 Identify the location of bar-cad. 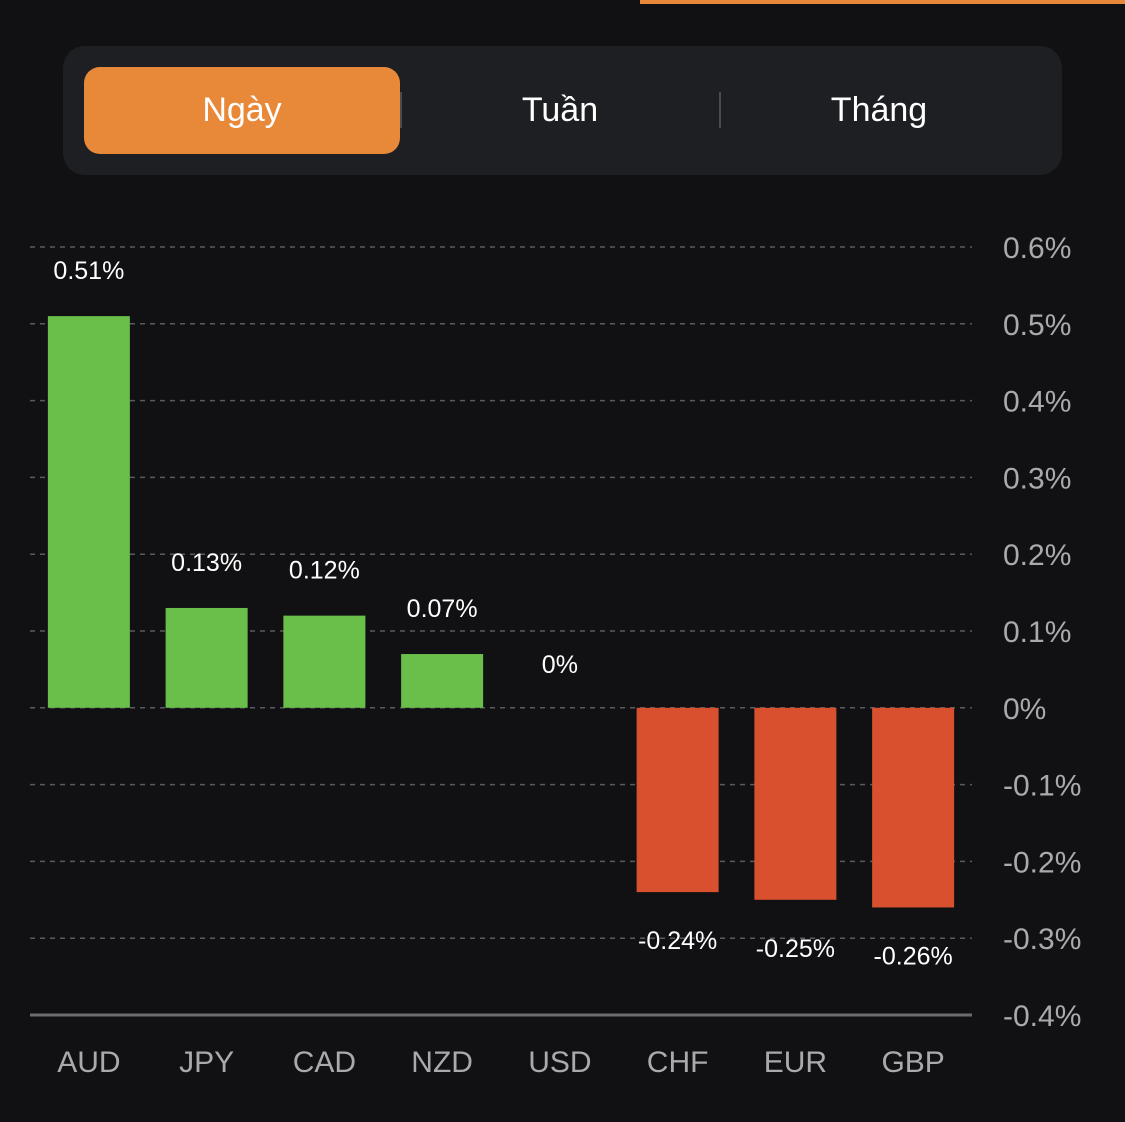
(324, 661).